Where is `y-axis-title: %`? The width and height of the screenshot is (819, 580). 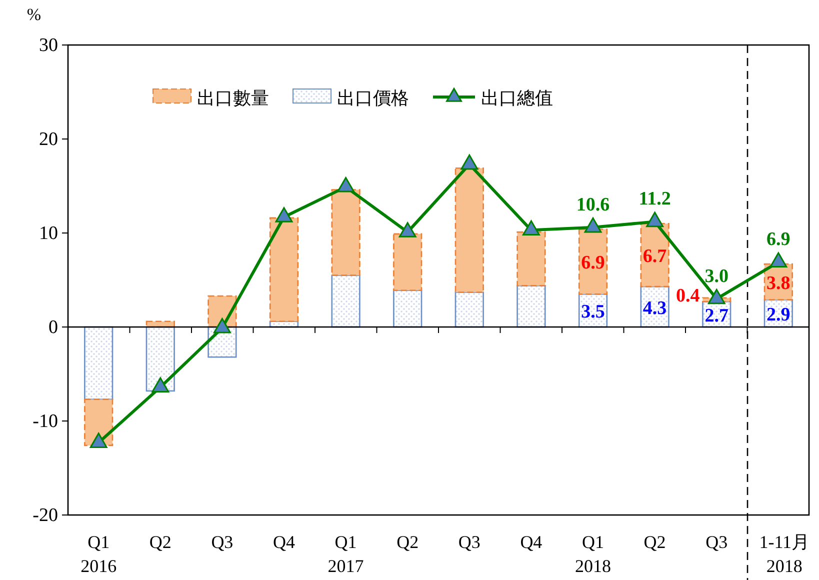
y-axis-title: % is located at coordinates (34, 14).